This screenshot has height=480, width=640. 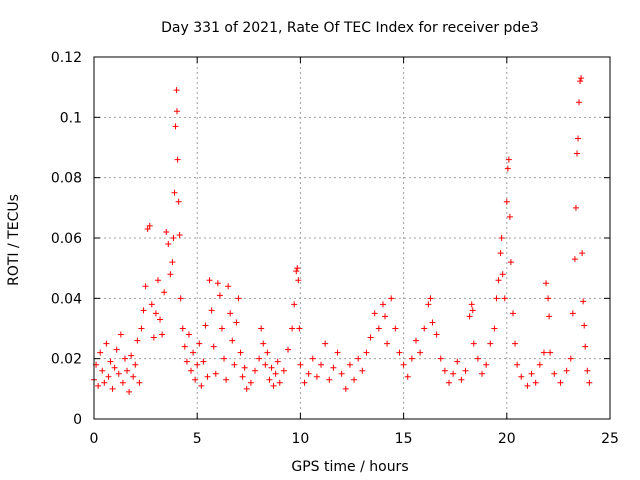 I want to click on y-axis-label: ROTI / TECUs, so click(x=14, y=240).